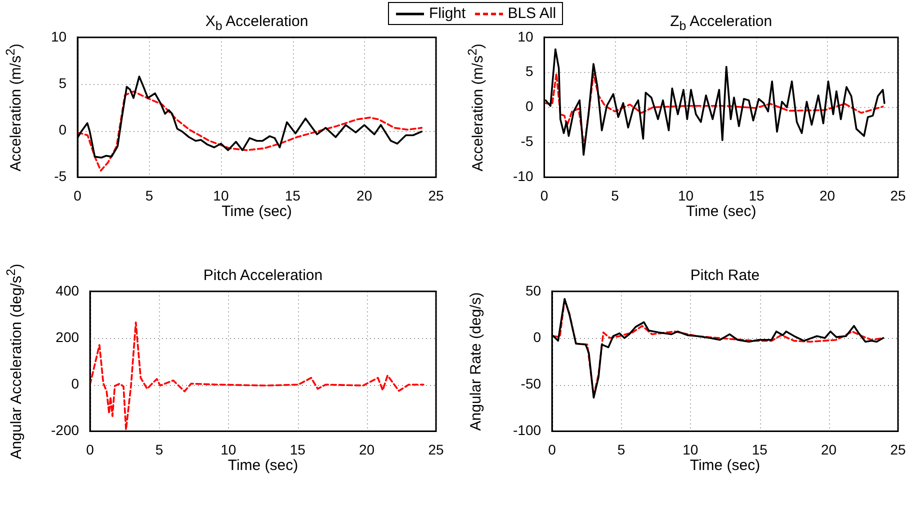 The height and width of the screenshot is (508, 915). Describe the element at coordinates (532, 13) in the screenshot. I see `legend-label: BLS All` at that location.